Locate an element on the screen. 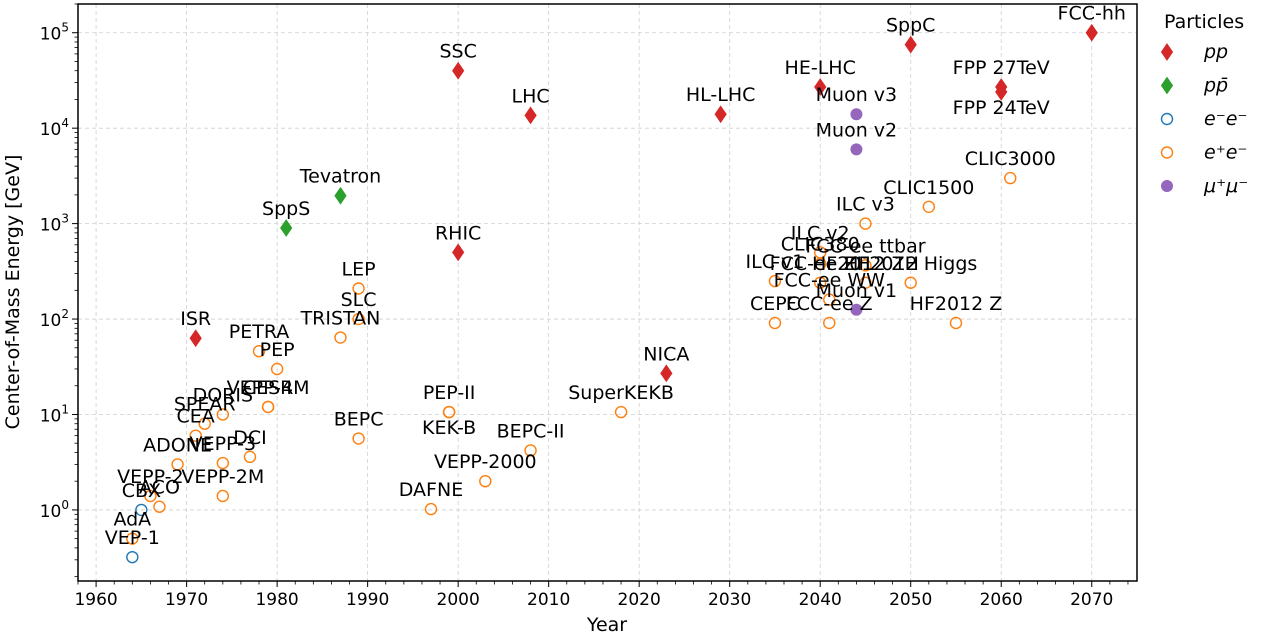 The height and width of the screenshot is (644, 1280). point-slc is located at coordinates (358, 319).